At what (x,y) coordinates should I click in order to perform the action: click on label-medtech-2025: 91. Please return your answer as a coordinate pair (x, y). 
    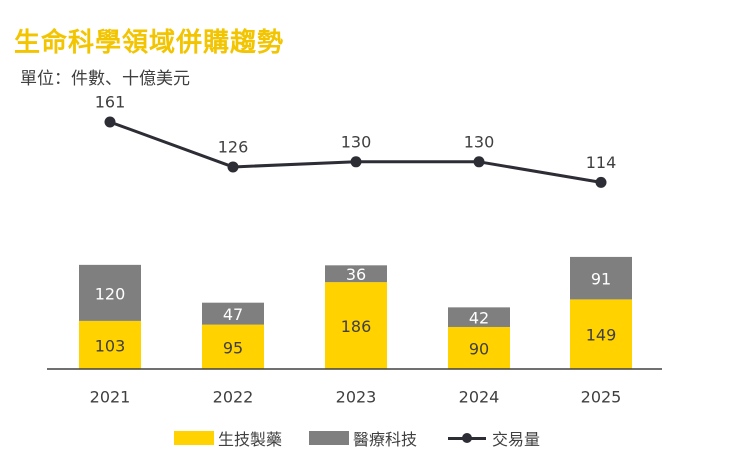
    Looking at the image, I should click on (601, 279).